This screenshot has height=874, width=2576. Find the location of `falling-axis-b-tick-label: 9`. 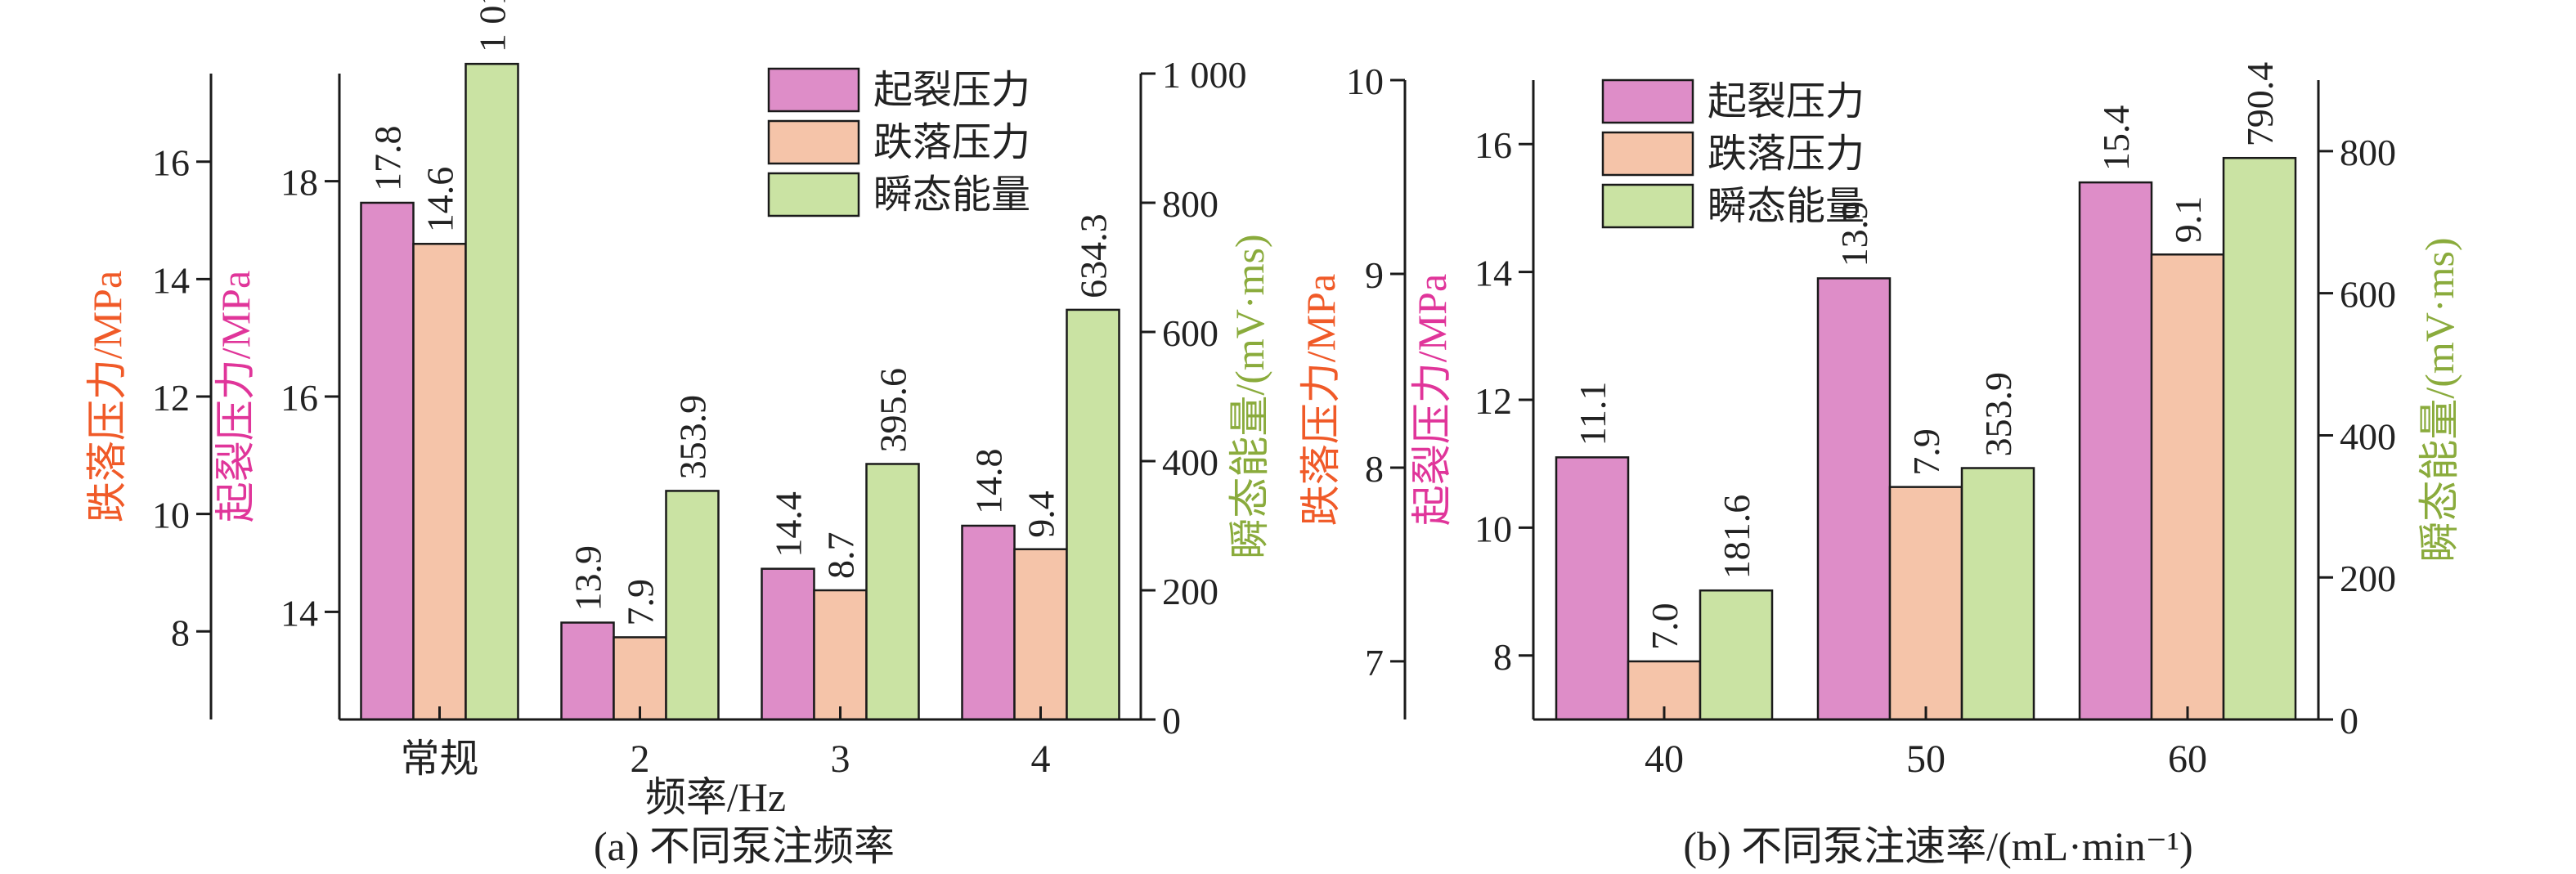

falling-axis-b-tick-label: 9 is located at coordinates (1374, 275).